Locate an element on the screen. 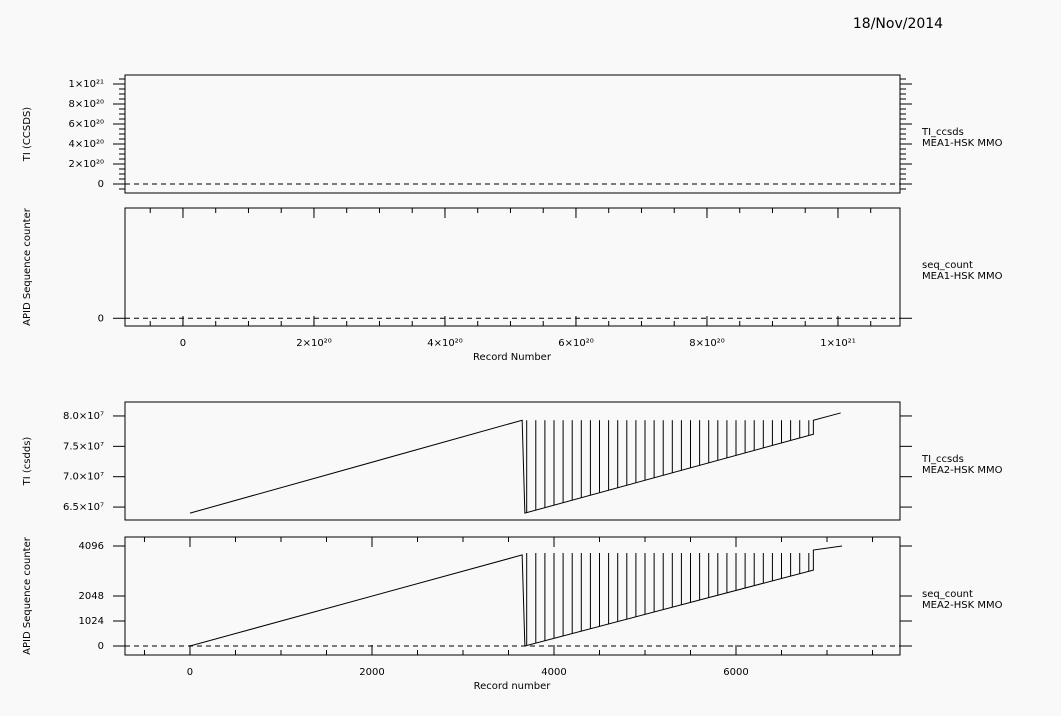  x-tick-label: 8×10²⁰ is located at coordinates (706, 343).